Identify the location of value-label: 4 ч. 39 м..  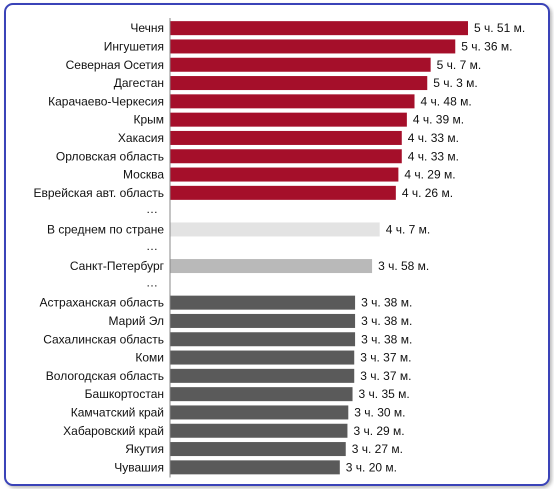
(438, 120).